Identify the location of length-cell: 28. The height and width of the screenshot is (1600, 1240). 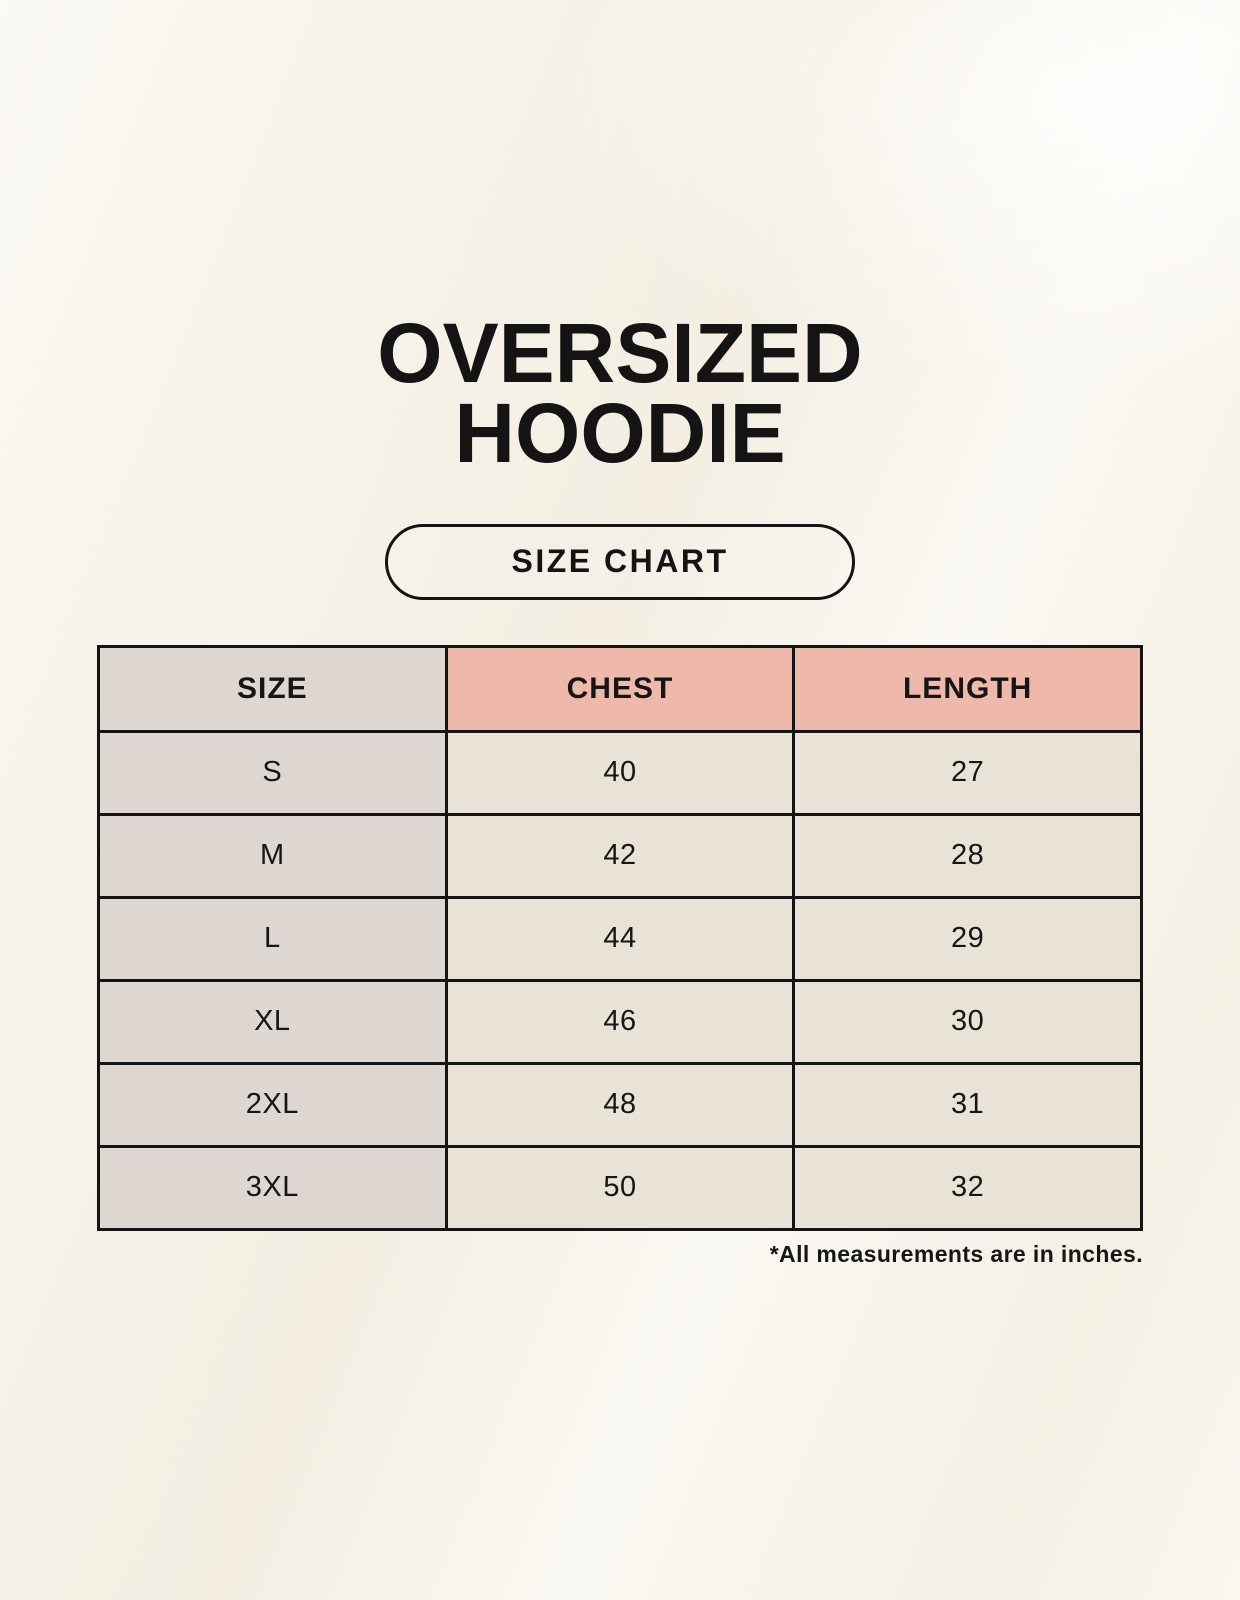
(967, 855).